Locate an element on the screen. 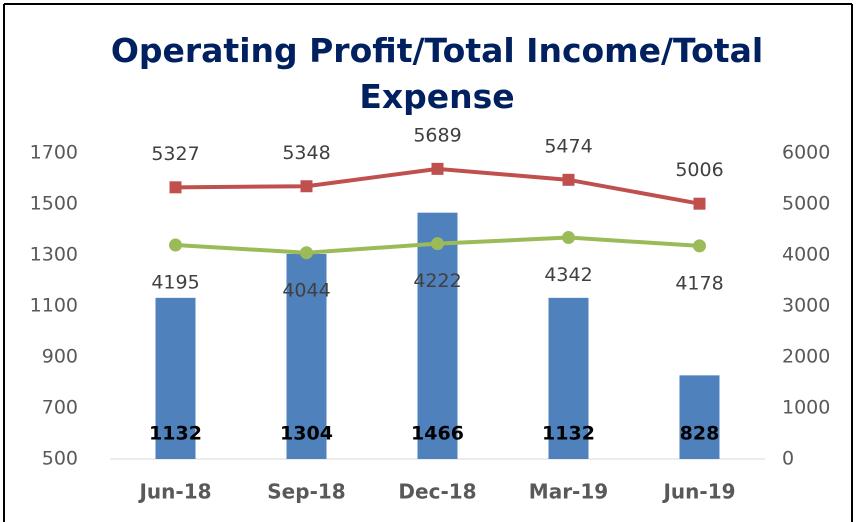  data-label: 5474 is located at coordinates (568, 146).